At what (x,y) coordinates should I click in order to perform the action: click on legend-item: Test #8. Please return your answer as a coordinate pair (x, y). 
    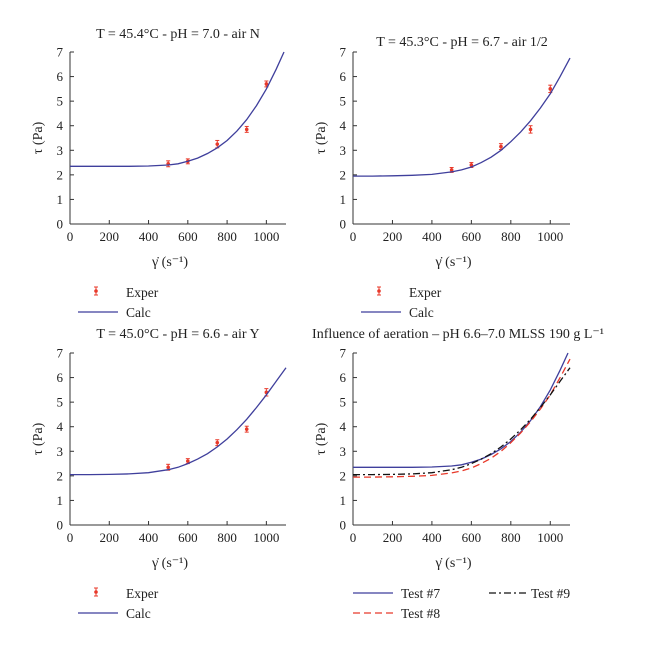
    Looking at the image, I should click on (396, 613).